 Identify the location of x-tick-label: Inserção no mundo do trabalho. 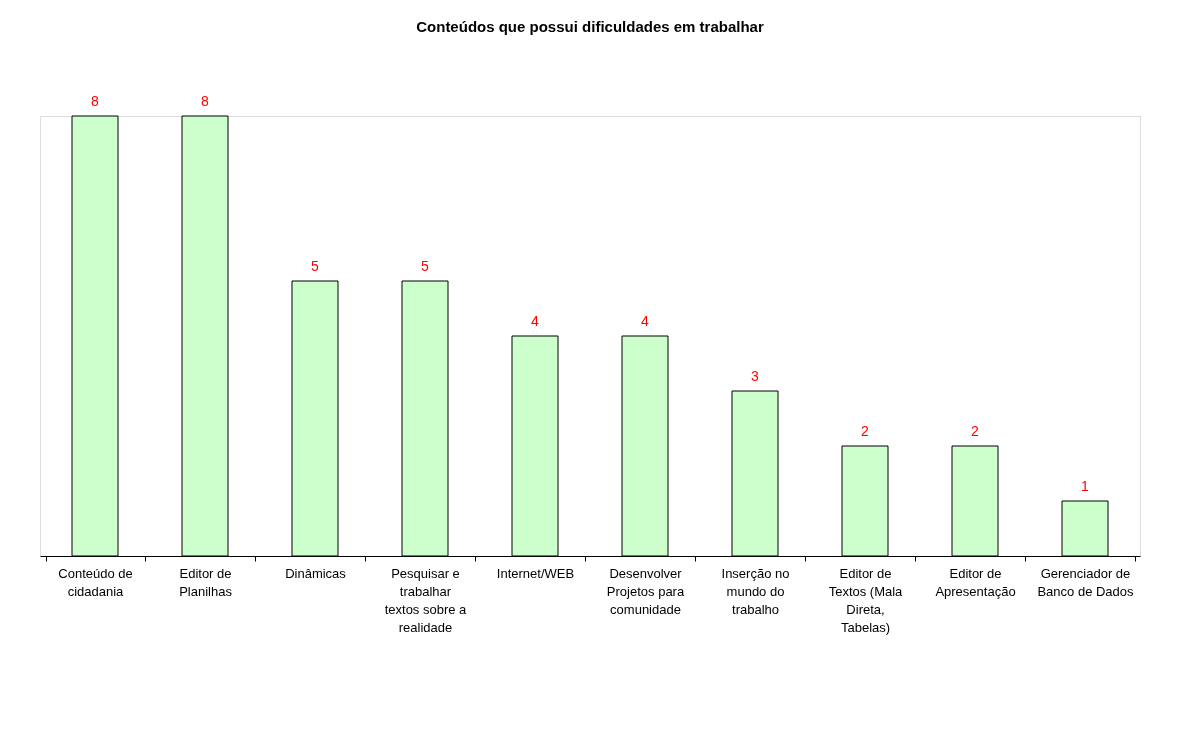
(755, 591).